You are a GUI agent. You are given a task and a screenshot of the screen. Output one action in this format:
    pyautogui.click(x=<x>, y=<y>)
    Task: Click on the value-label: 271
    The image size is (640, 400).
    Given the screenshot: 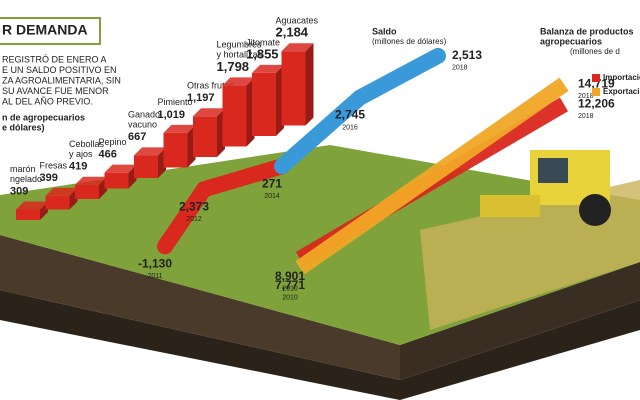 What is the action you would take?
    pyautogui.click(x=272, y=183)
    